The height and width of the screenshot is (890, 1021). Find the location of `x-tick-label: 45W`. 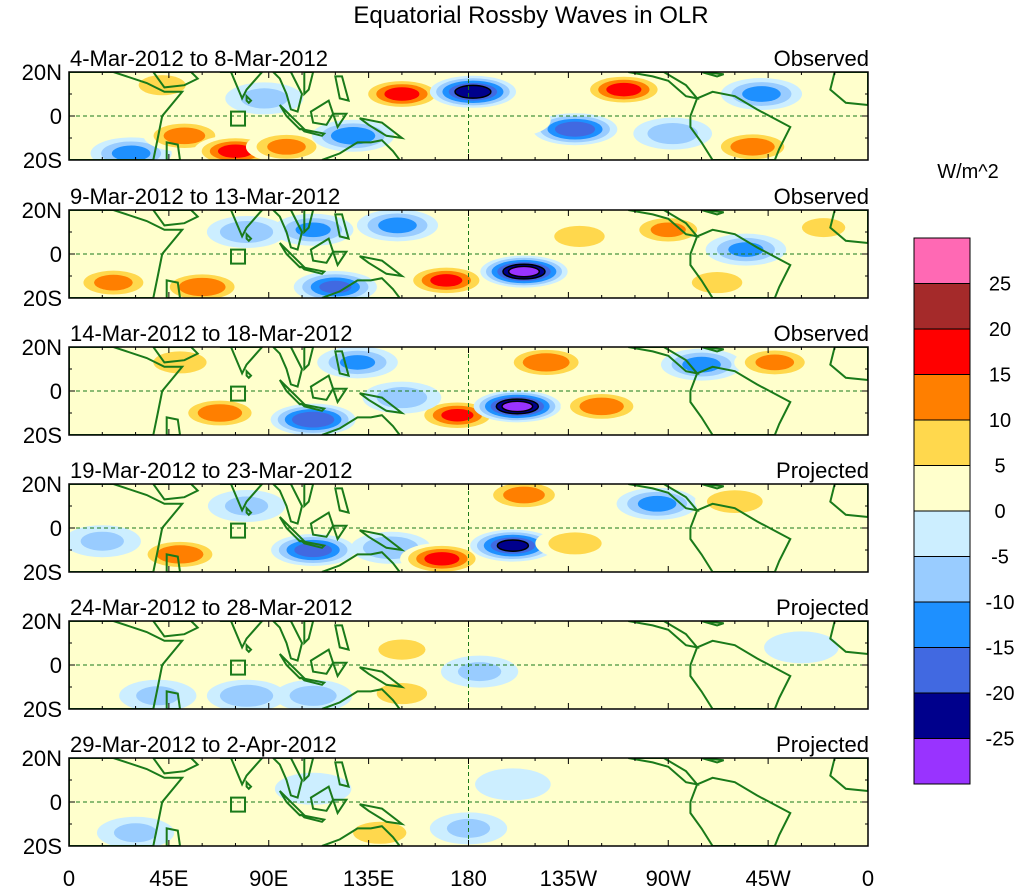

x-tick-label: 45W is located at coordinates (768, 878).